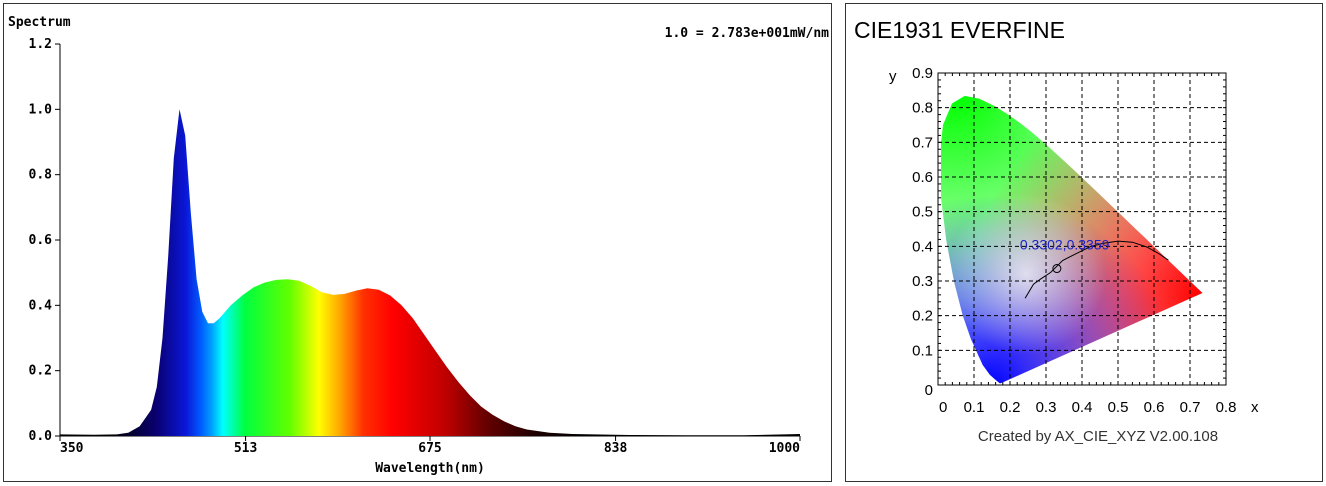  I want to click on cie-y-tick-label: 0.4, so click(922, 246).